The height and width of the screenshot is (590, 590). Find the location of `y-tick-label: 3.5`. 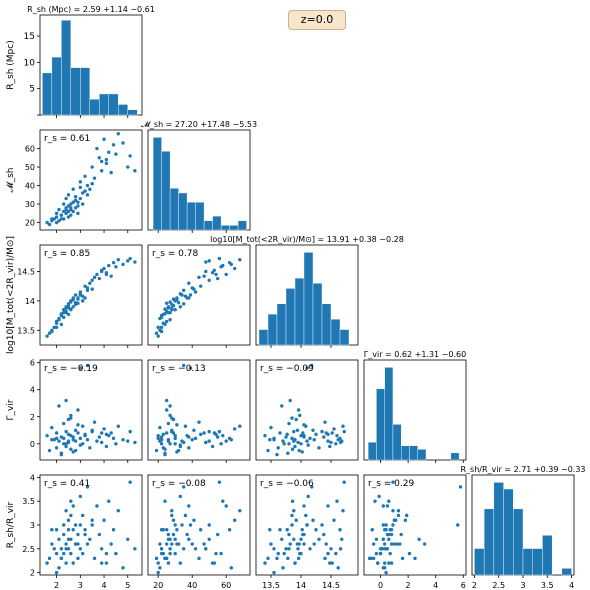

y-tick-label: 3.5 is located at coordinates (28, 501).